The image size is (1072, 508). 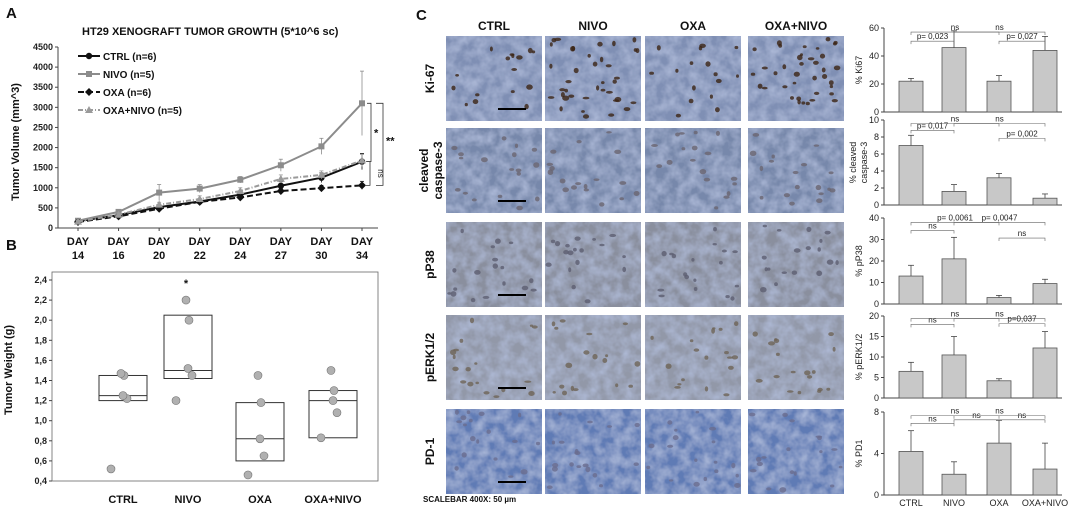 What do you see at coordinates (40, 461) in the screenshot?
I see `weight-y-tick-label: 0,6` at bounding box center [40, 461].